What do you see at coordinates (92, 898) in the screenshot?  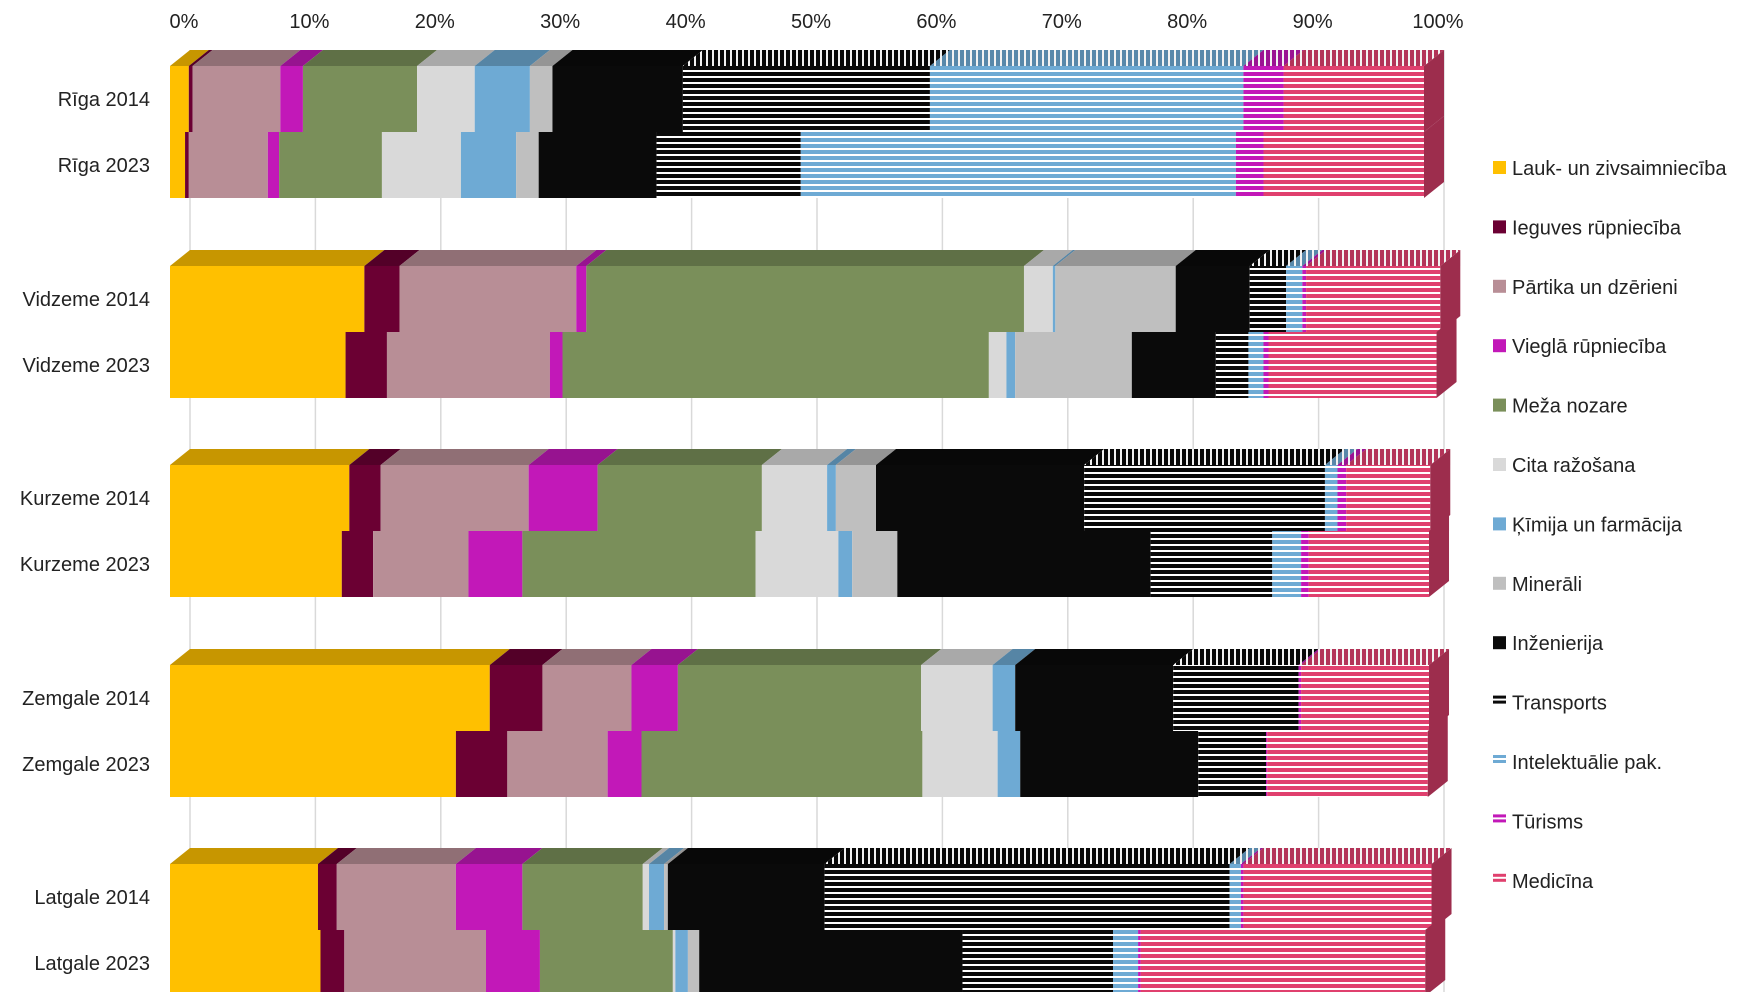 I see `category-label: Latgale 2014` at bounding box center [92, 898].